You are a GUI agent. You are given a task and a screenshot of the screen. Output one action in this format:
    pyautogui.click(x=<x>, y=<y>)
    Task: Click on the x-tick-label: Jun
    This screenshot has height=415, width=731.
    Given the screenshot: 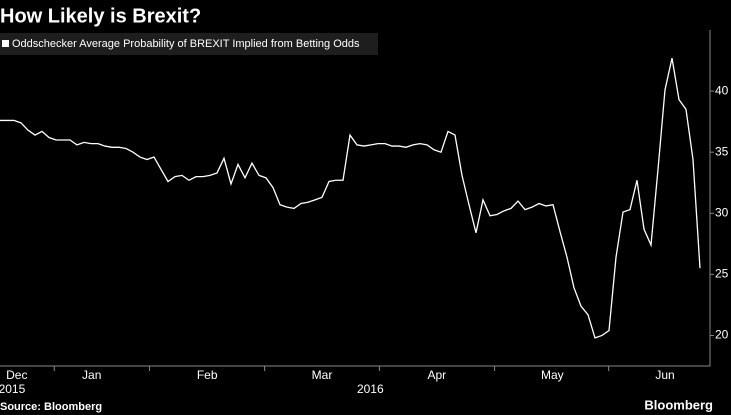 What is the action you would take?
    pyautogui.click(x=664, y=375)
    